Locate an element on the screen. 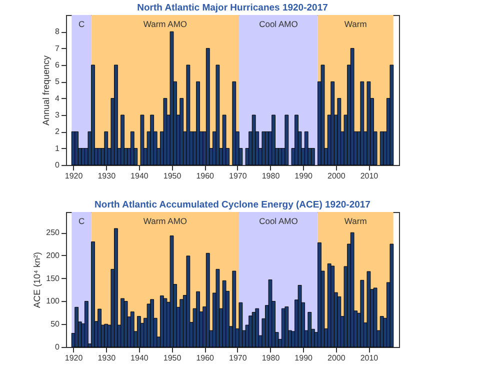  y-axis-title: Annual frequency is located at coordinates (46, 90).